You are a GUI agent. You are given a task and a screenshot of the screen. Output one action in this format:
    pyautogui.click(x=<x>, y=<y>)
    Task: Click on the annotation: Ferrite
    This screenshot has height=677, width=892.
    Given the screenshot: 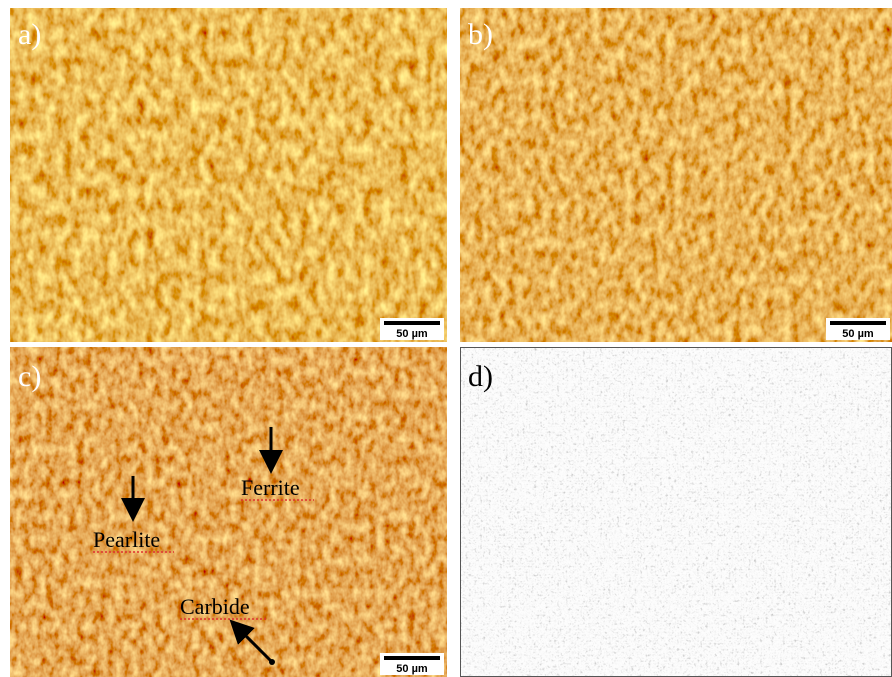 What is the action you would take?
    pyautogui.click(x=270, y=487)
    